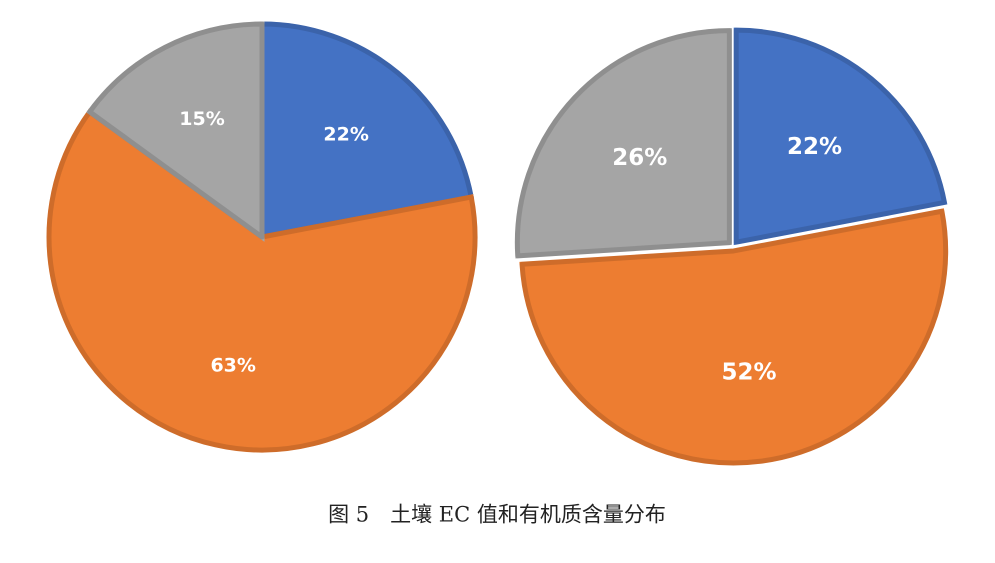 Image resolution: width=995 pixels, height=563 pixels. I want to click on caption: 图 5 土壤 EC 值和有机质含量分布, so click(497, 515).